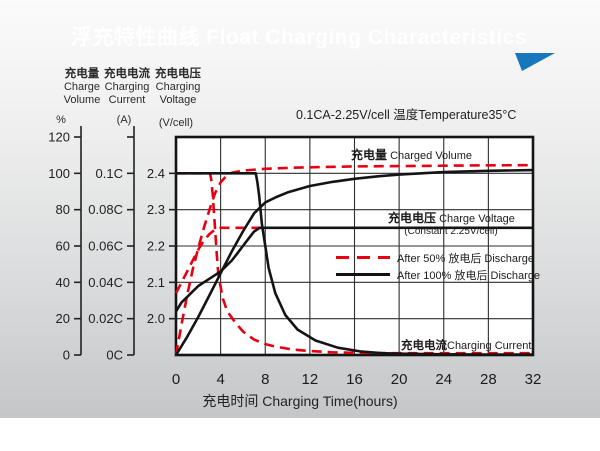 The image size is (600, 451). I want to click on x-axis-tick-labels: 0 4 8 12 16 20 24 28 32, so click(357, 379).